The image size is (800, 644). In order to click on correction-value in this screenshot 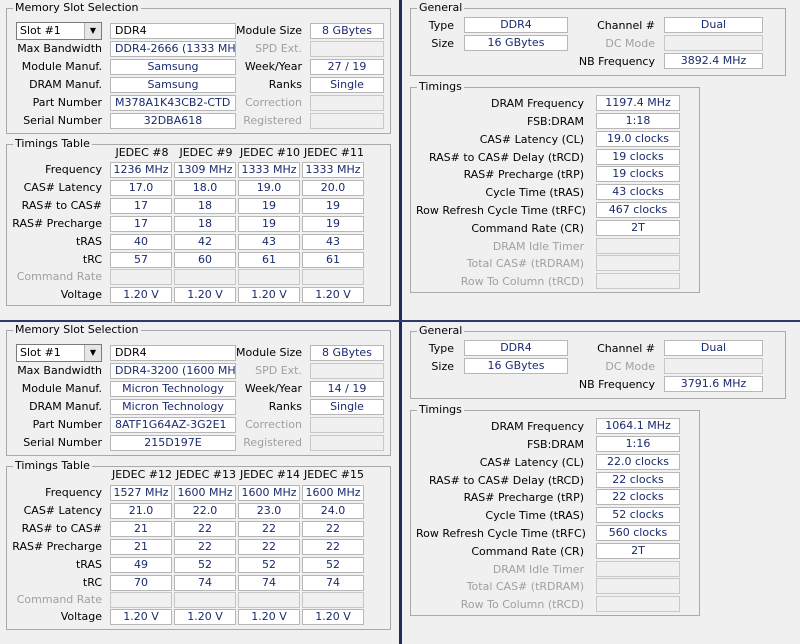, I will do `click(347, 103)`.